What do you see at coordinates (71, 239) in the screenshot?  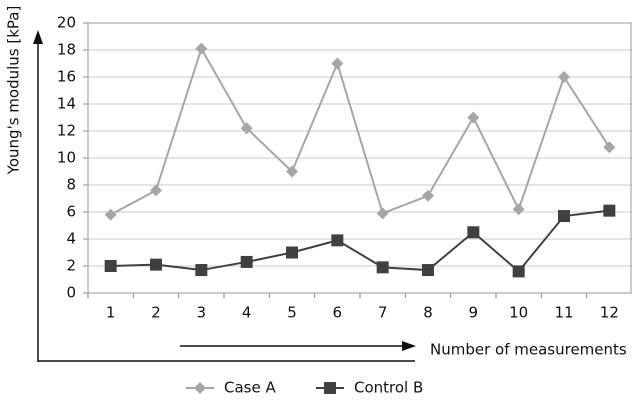 I see `y-tick-label: 4` at bounding box center [71, 239].